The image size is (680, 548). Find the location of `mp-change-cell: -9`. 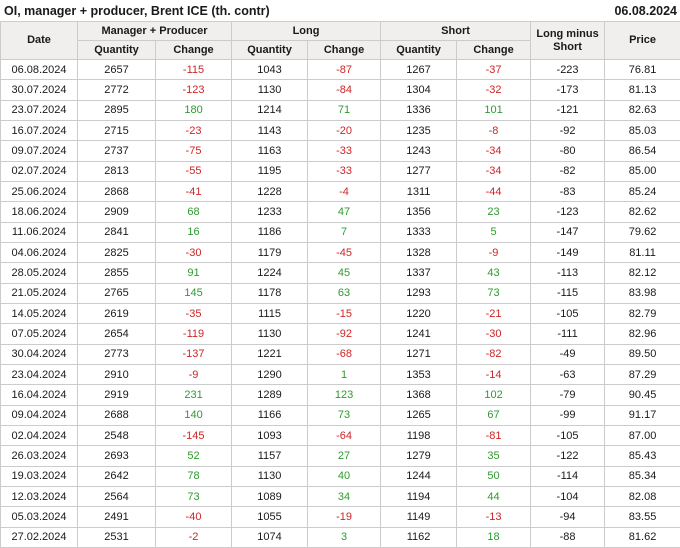

mp-change-cell: -9 is located at coordinates (193, 374).